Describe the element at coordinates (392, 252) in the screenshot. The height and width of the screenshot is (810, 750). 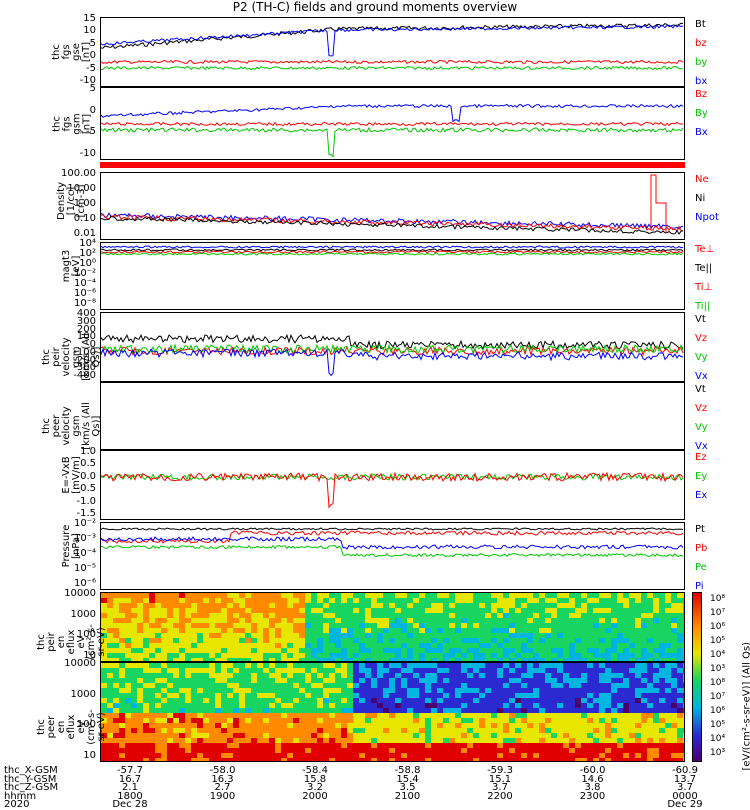
I see `series-line` at that location.